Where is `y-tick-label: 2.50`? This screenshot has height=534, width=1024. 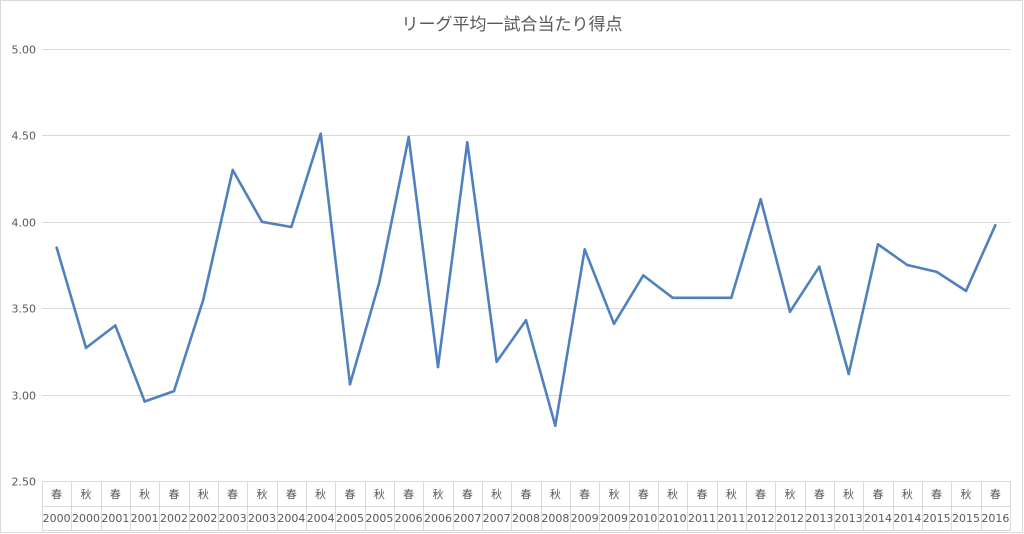
y-tick-label: 2.50 is located at coordinates (24, 482).